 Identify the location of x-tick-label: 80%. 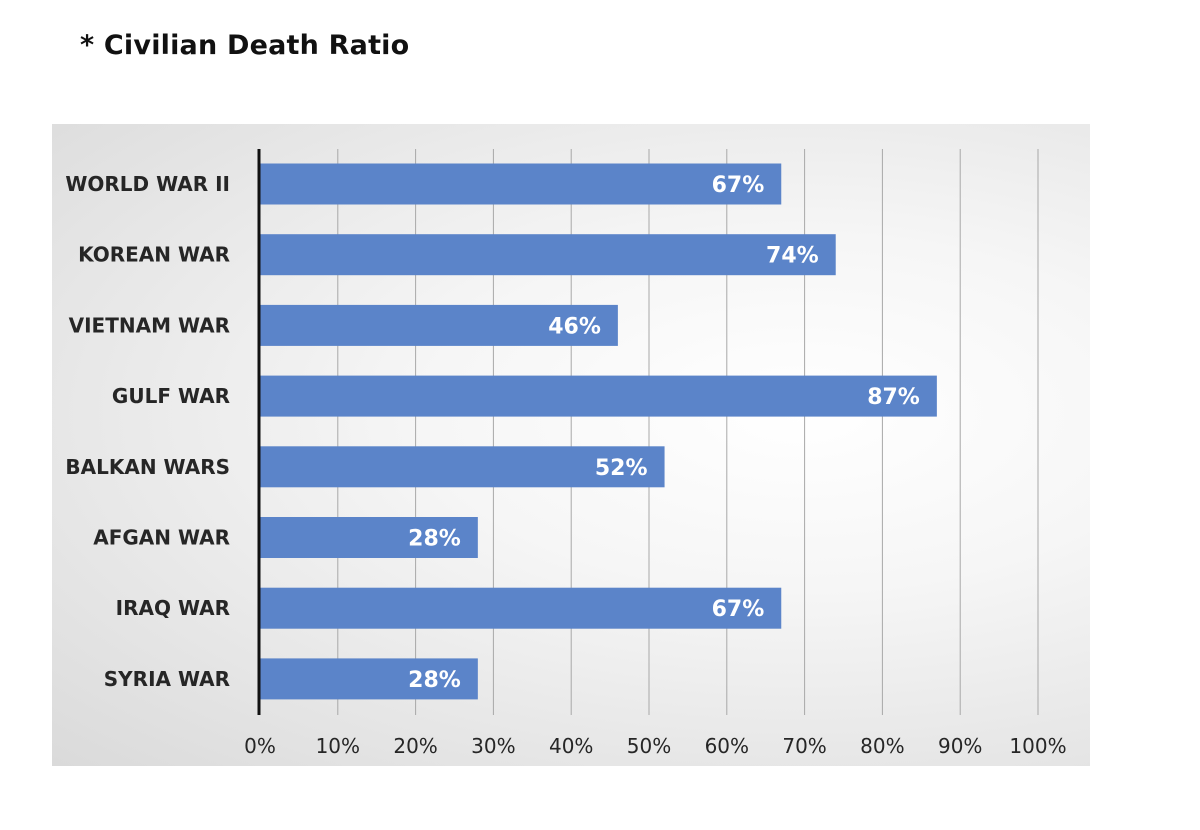
(882, 746).